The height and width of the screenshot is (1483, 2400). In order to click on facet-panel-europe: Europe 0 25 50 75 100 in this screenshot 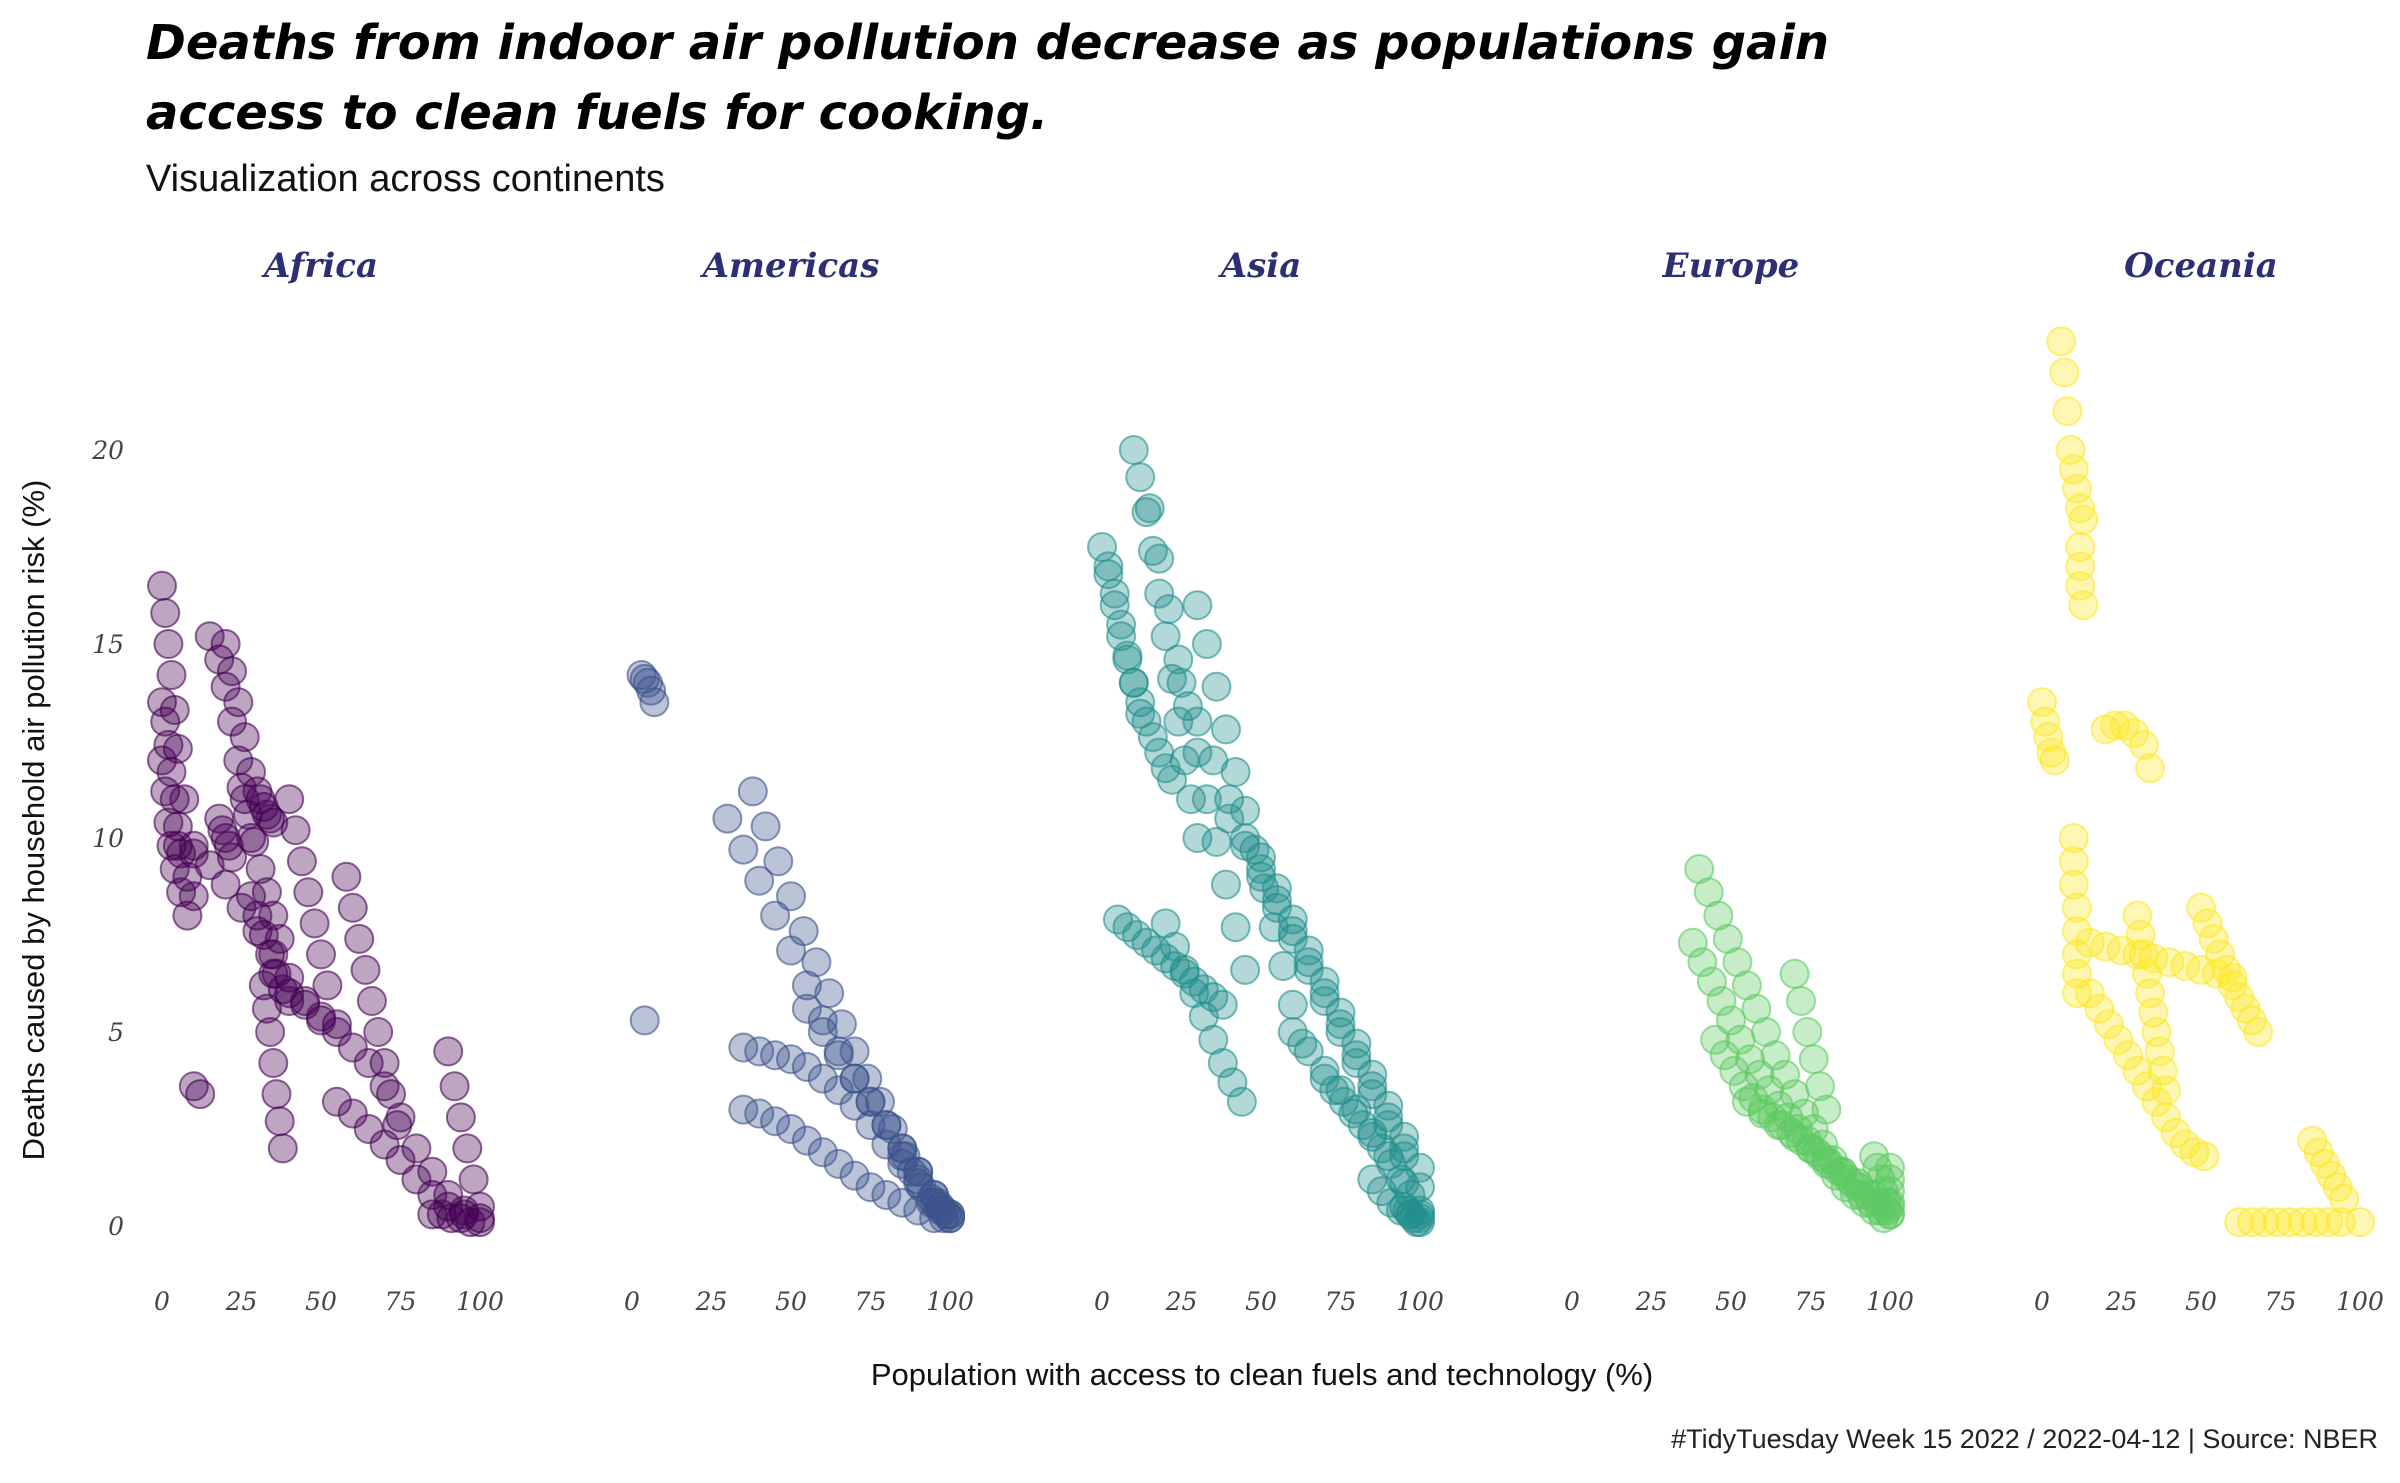, I will do `click(1739, 781)`.